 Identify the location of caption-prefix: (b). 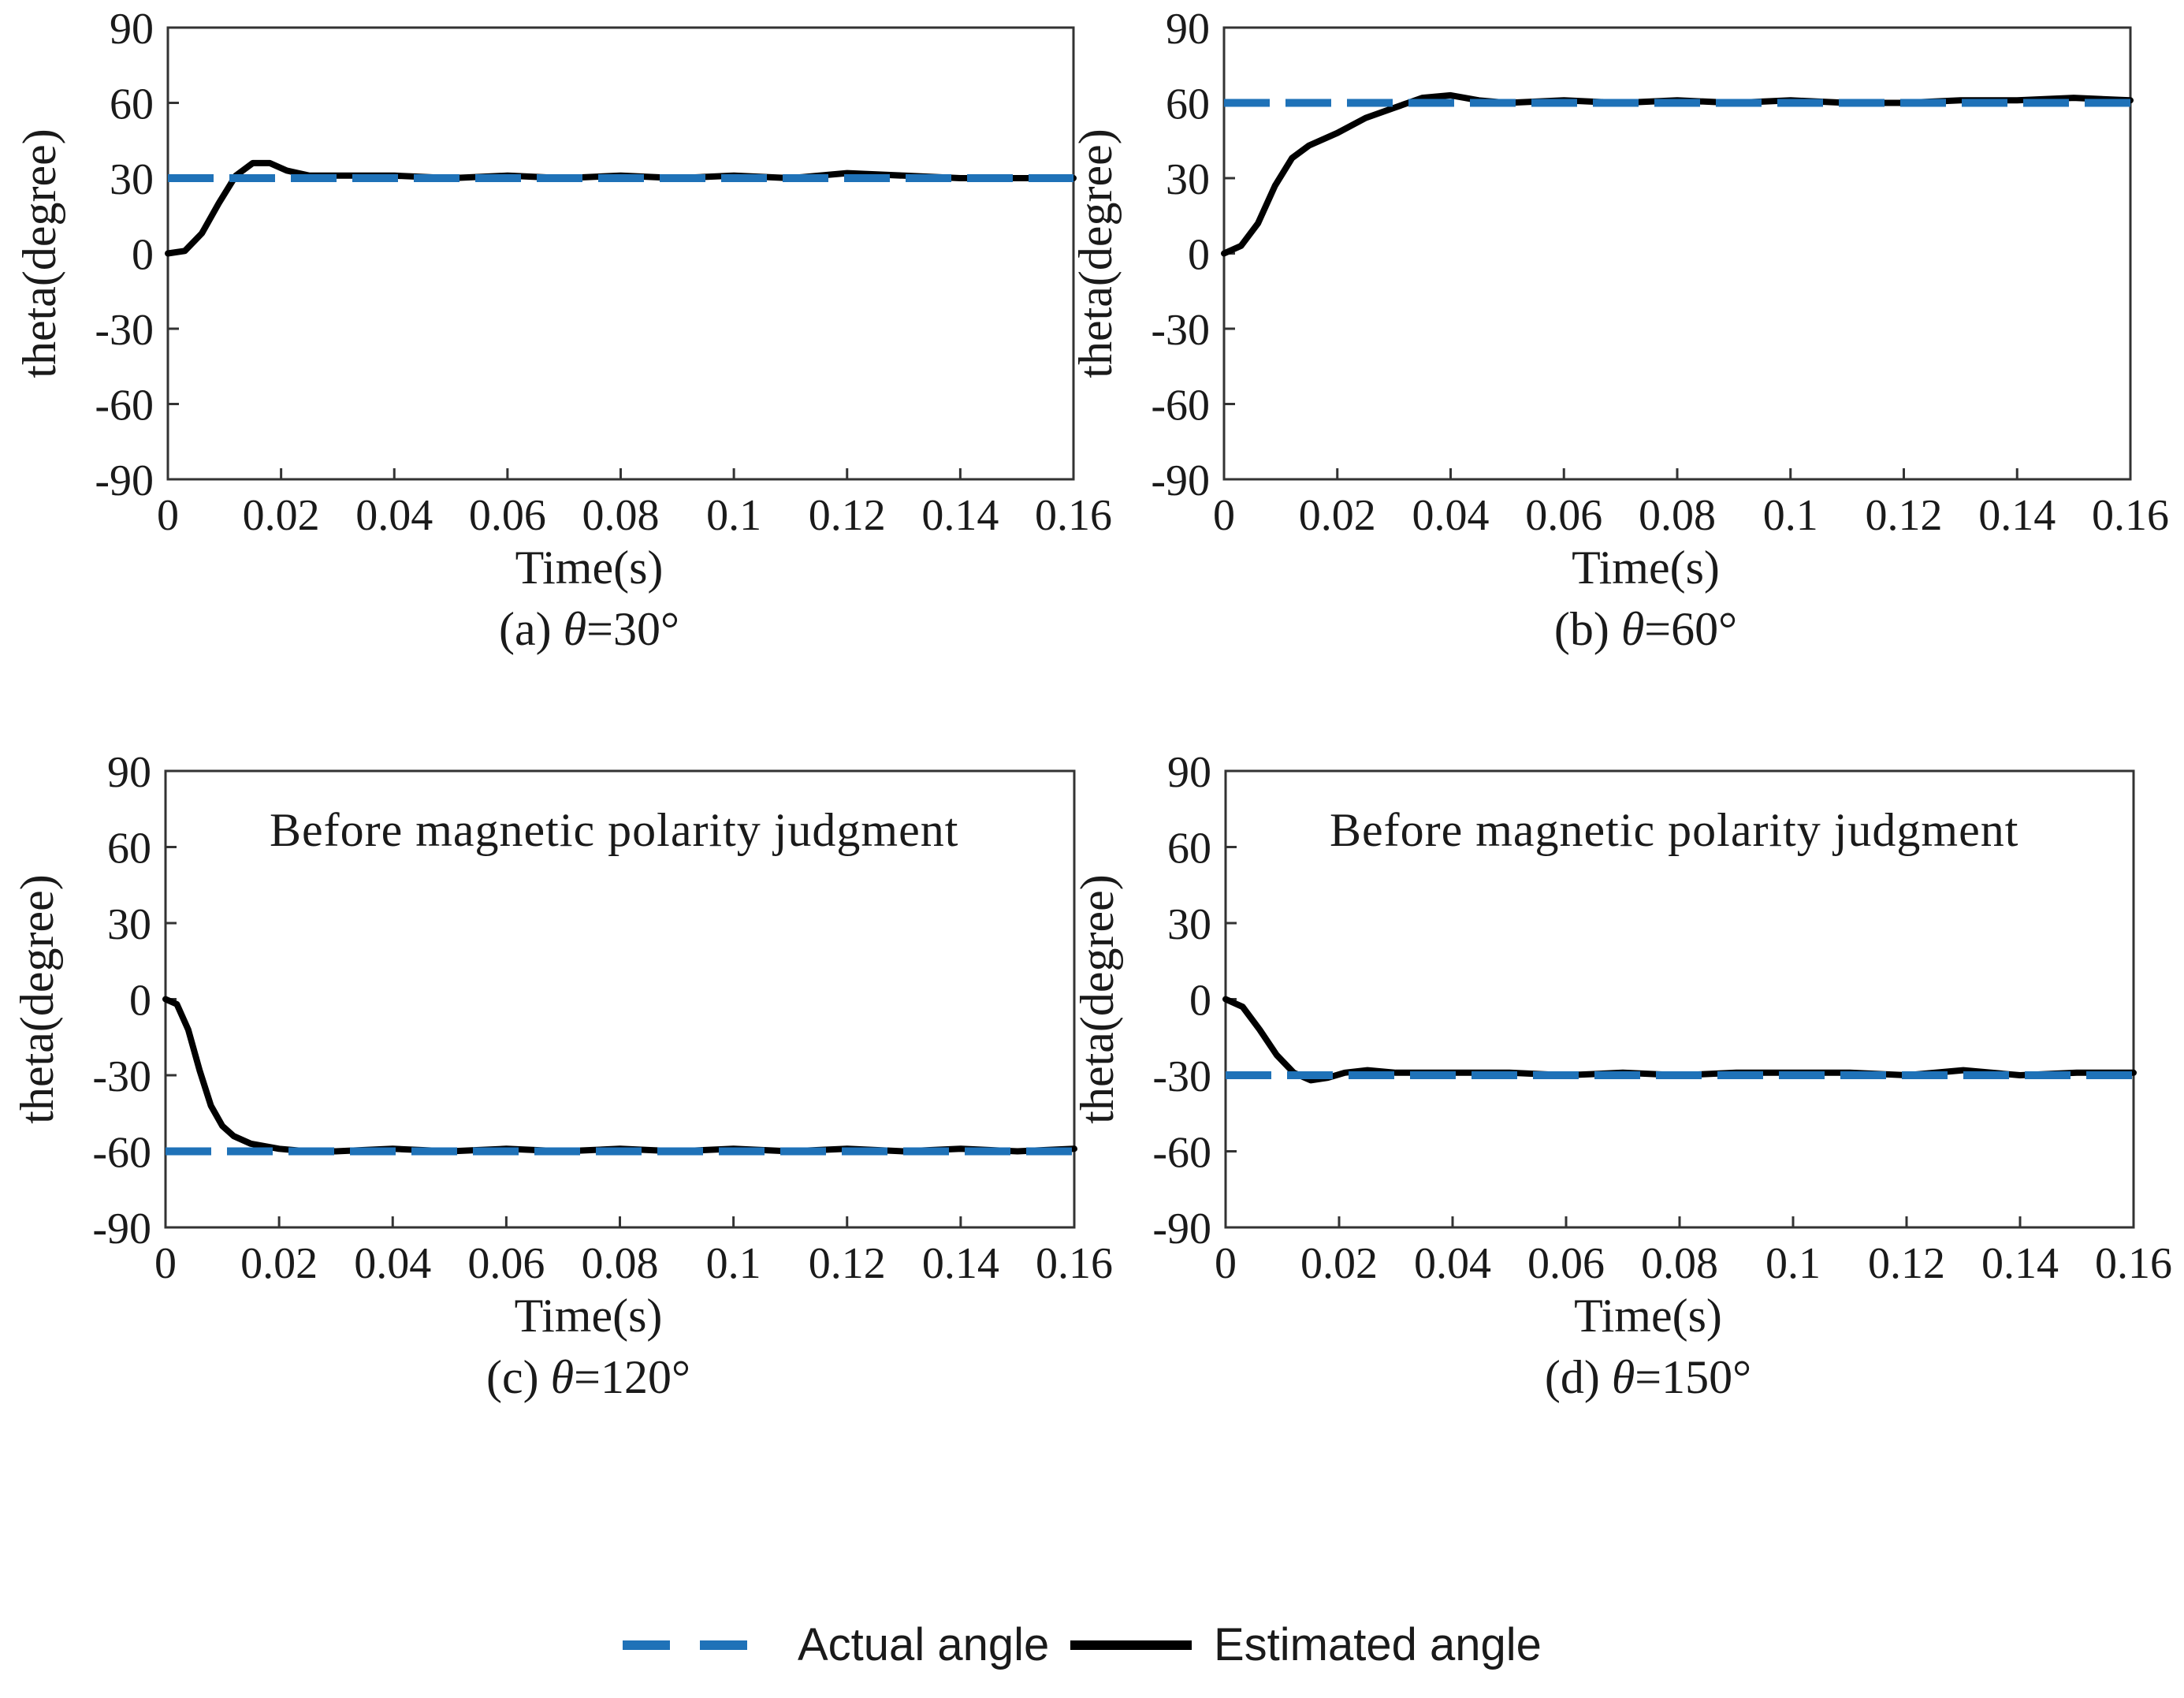
(1587, 629).